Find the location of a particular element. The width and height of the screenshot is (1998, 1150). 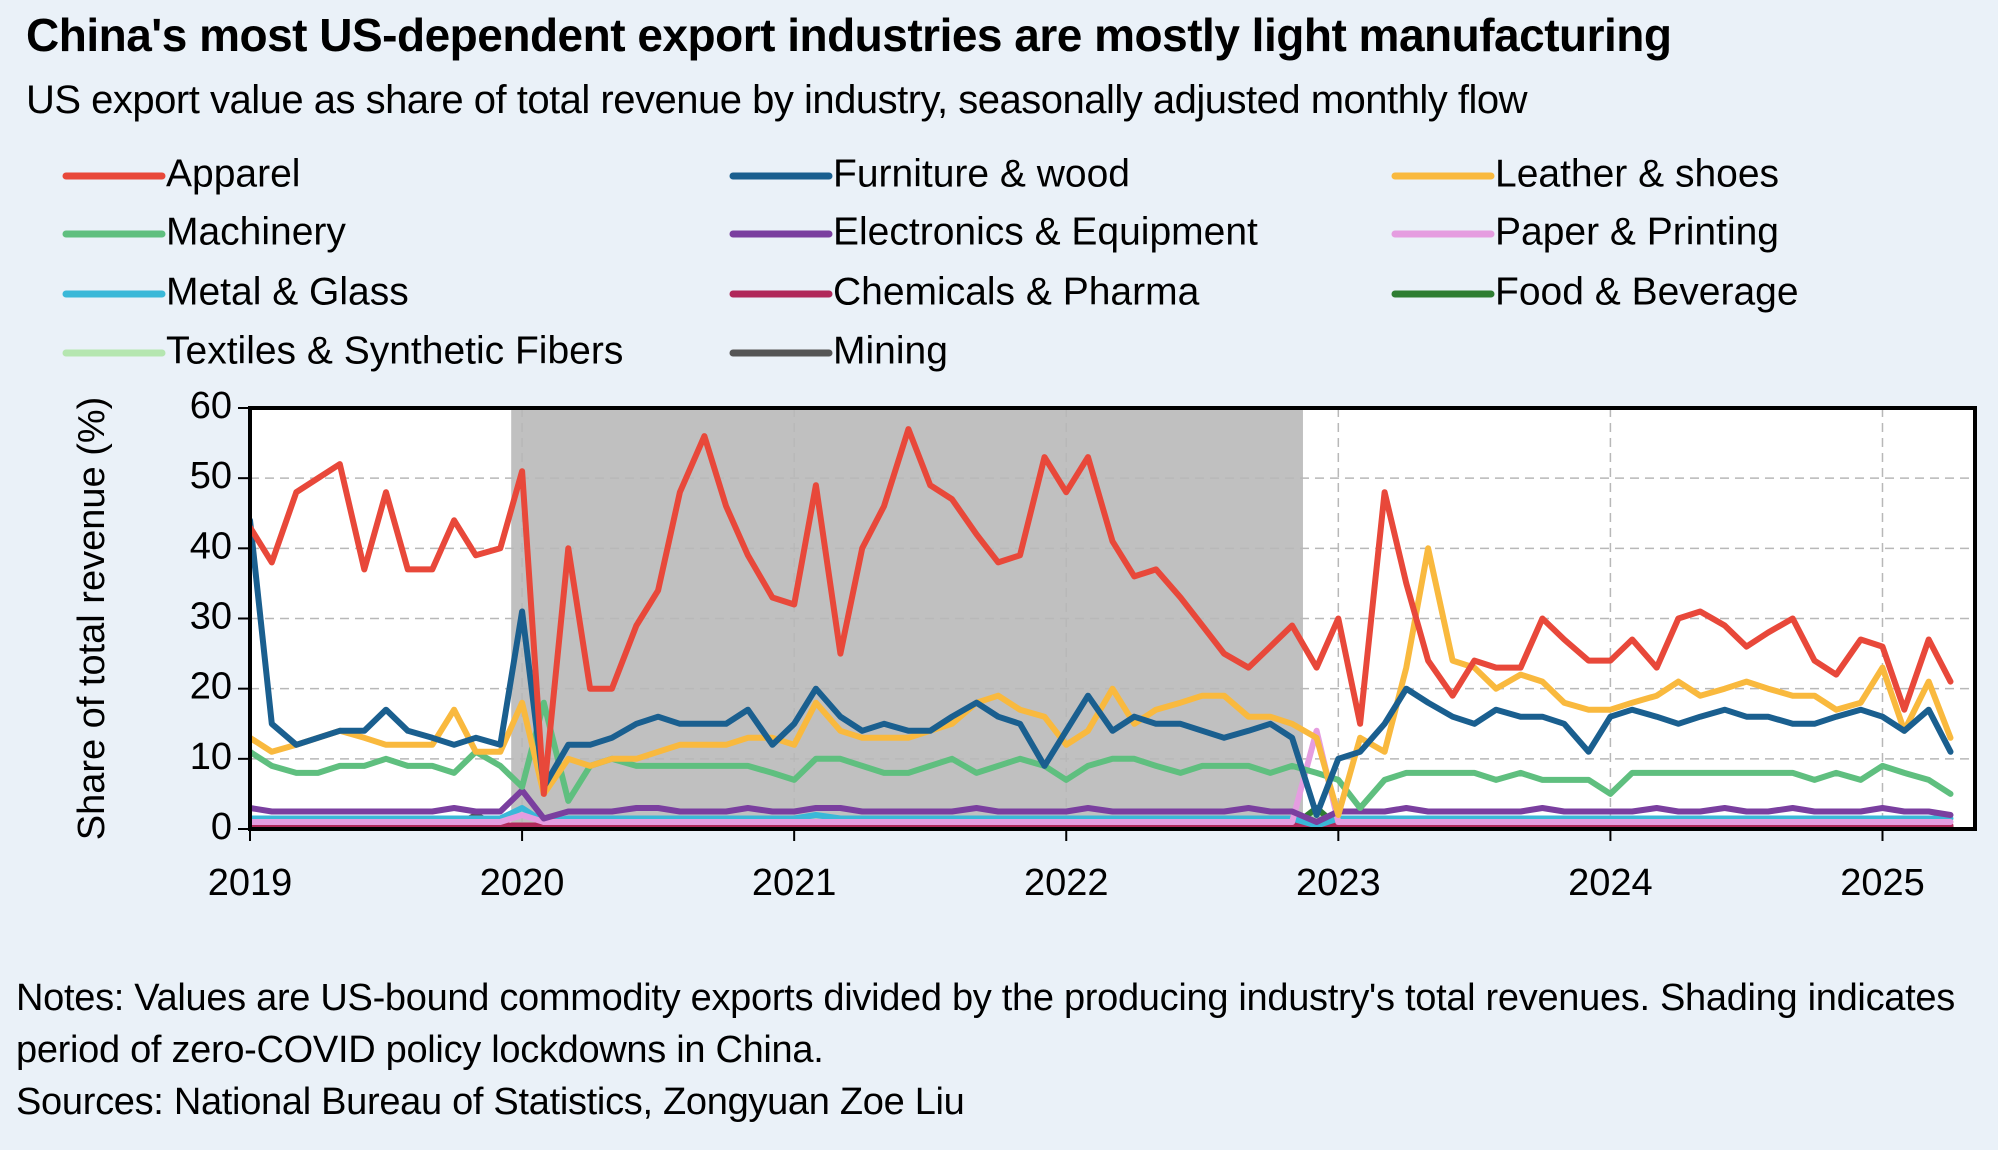

x-tick-label: 2019 is located at coordinates (250, 883).